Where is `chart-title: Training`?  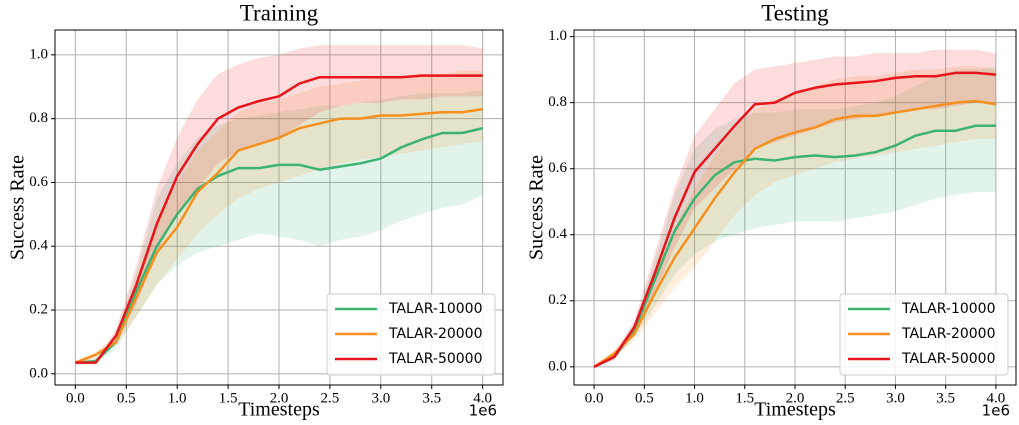 chart-title: Training is located at coordinates (279, 12).